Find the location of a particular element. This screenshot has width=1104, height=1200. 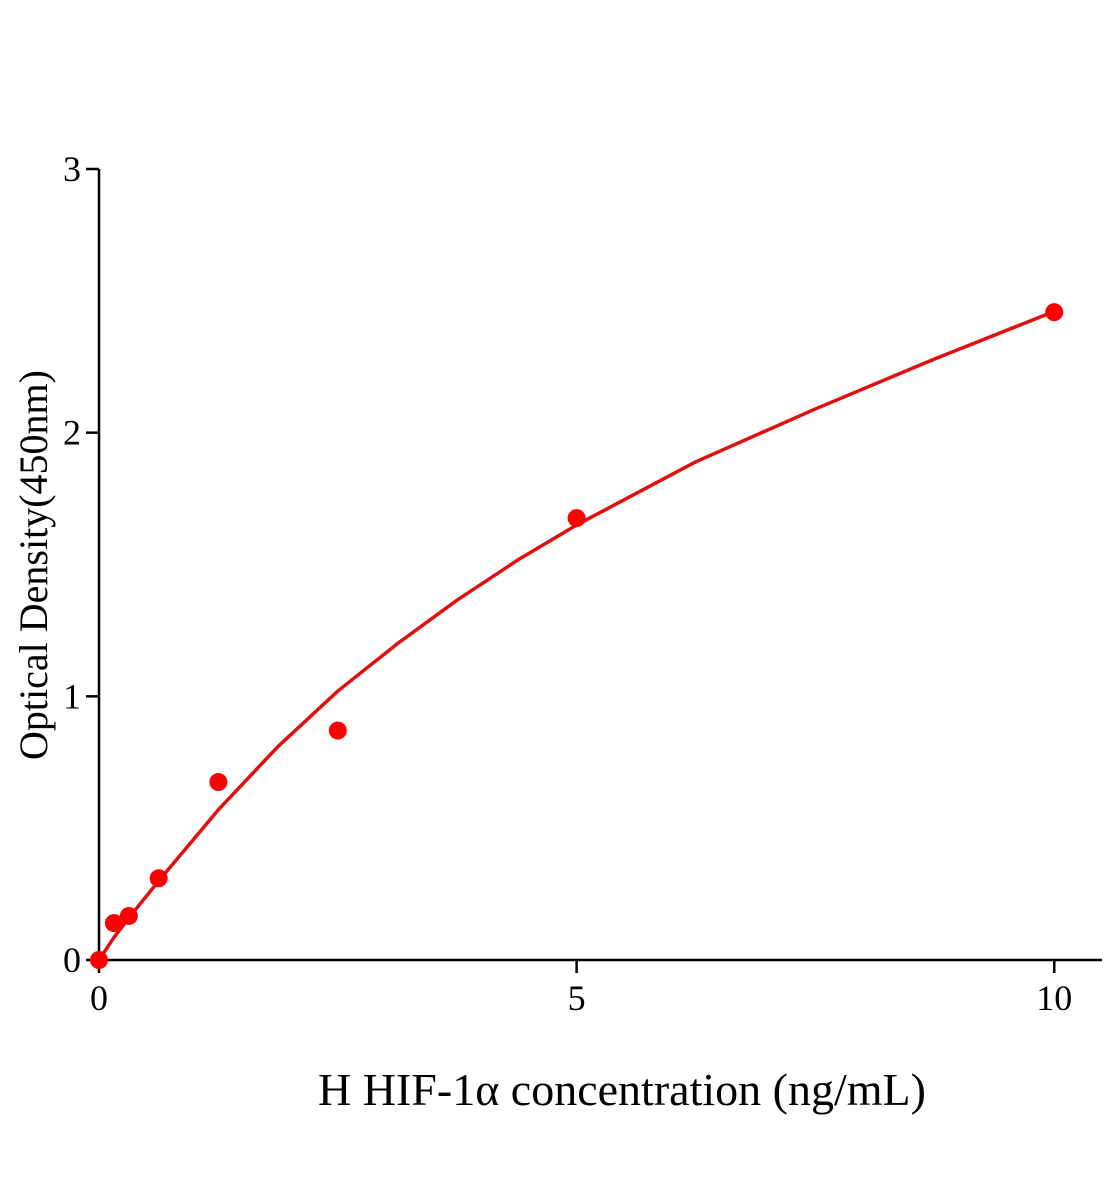

y-tick-label: 2 is located at coordinates (72, 433).